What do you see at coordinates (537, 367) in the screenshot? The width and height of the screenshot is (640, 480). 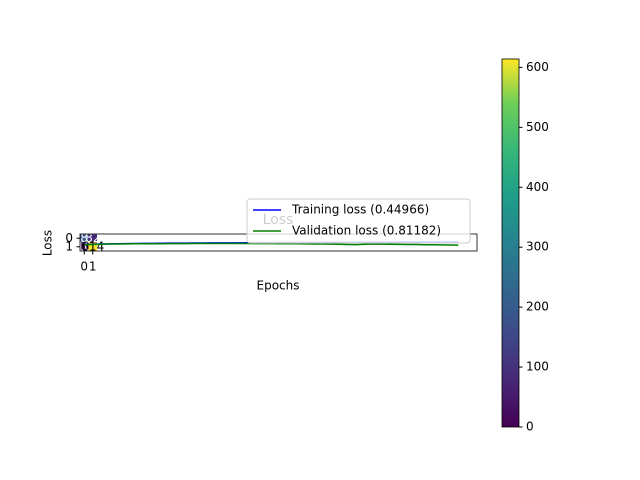 I see `colorbar-tick-label: 100` at bounding box center [537, 367].